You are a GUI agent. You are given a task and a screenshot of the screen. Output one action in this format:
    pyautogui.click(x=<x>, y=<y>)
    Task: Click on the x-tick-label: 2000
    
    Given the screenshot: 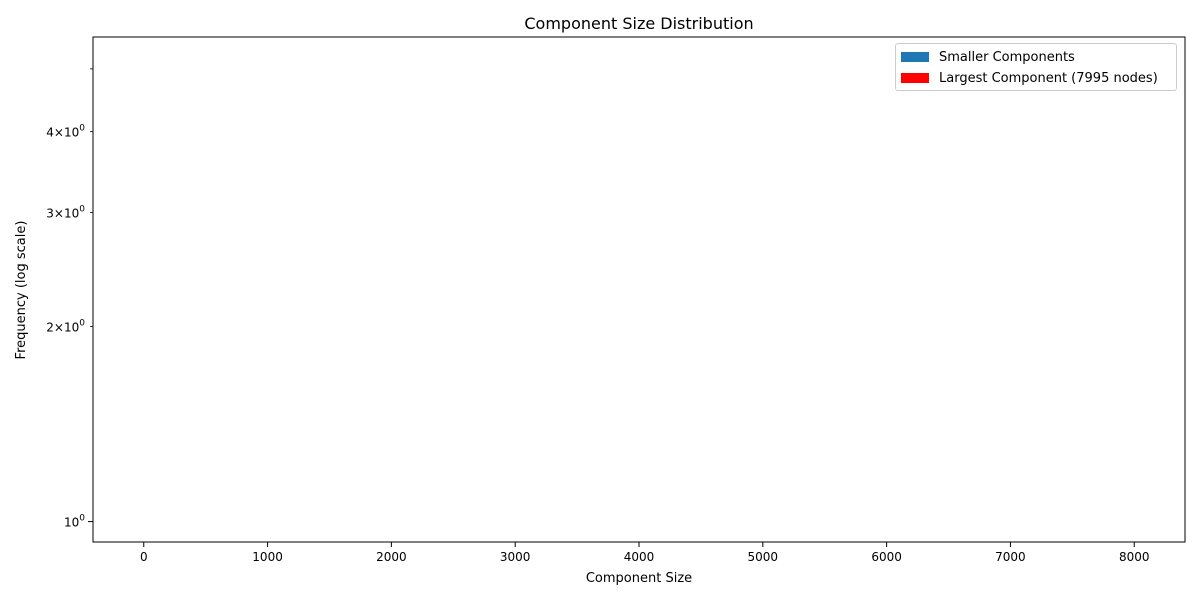 What is the action you would take?
    pyautogui.click(x=391, y=557)
    